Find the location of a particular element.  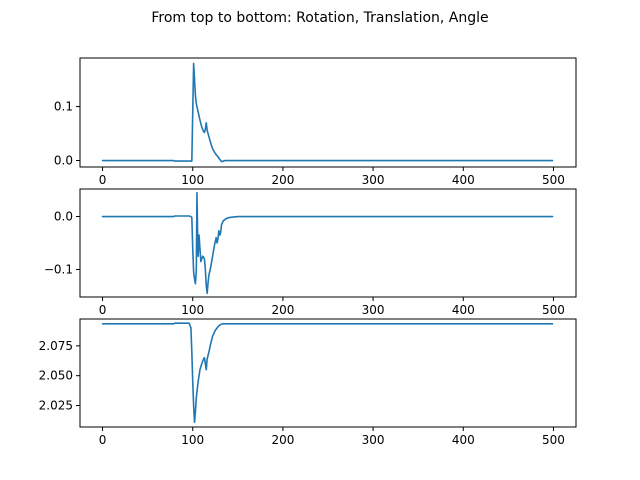

y-tick-label: 2.075 is located at coordinates (56, 346).